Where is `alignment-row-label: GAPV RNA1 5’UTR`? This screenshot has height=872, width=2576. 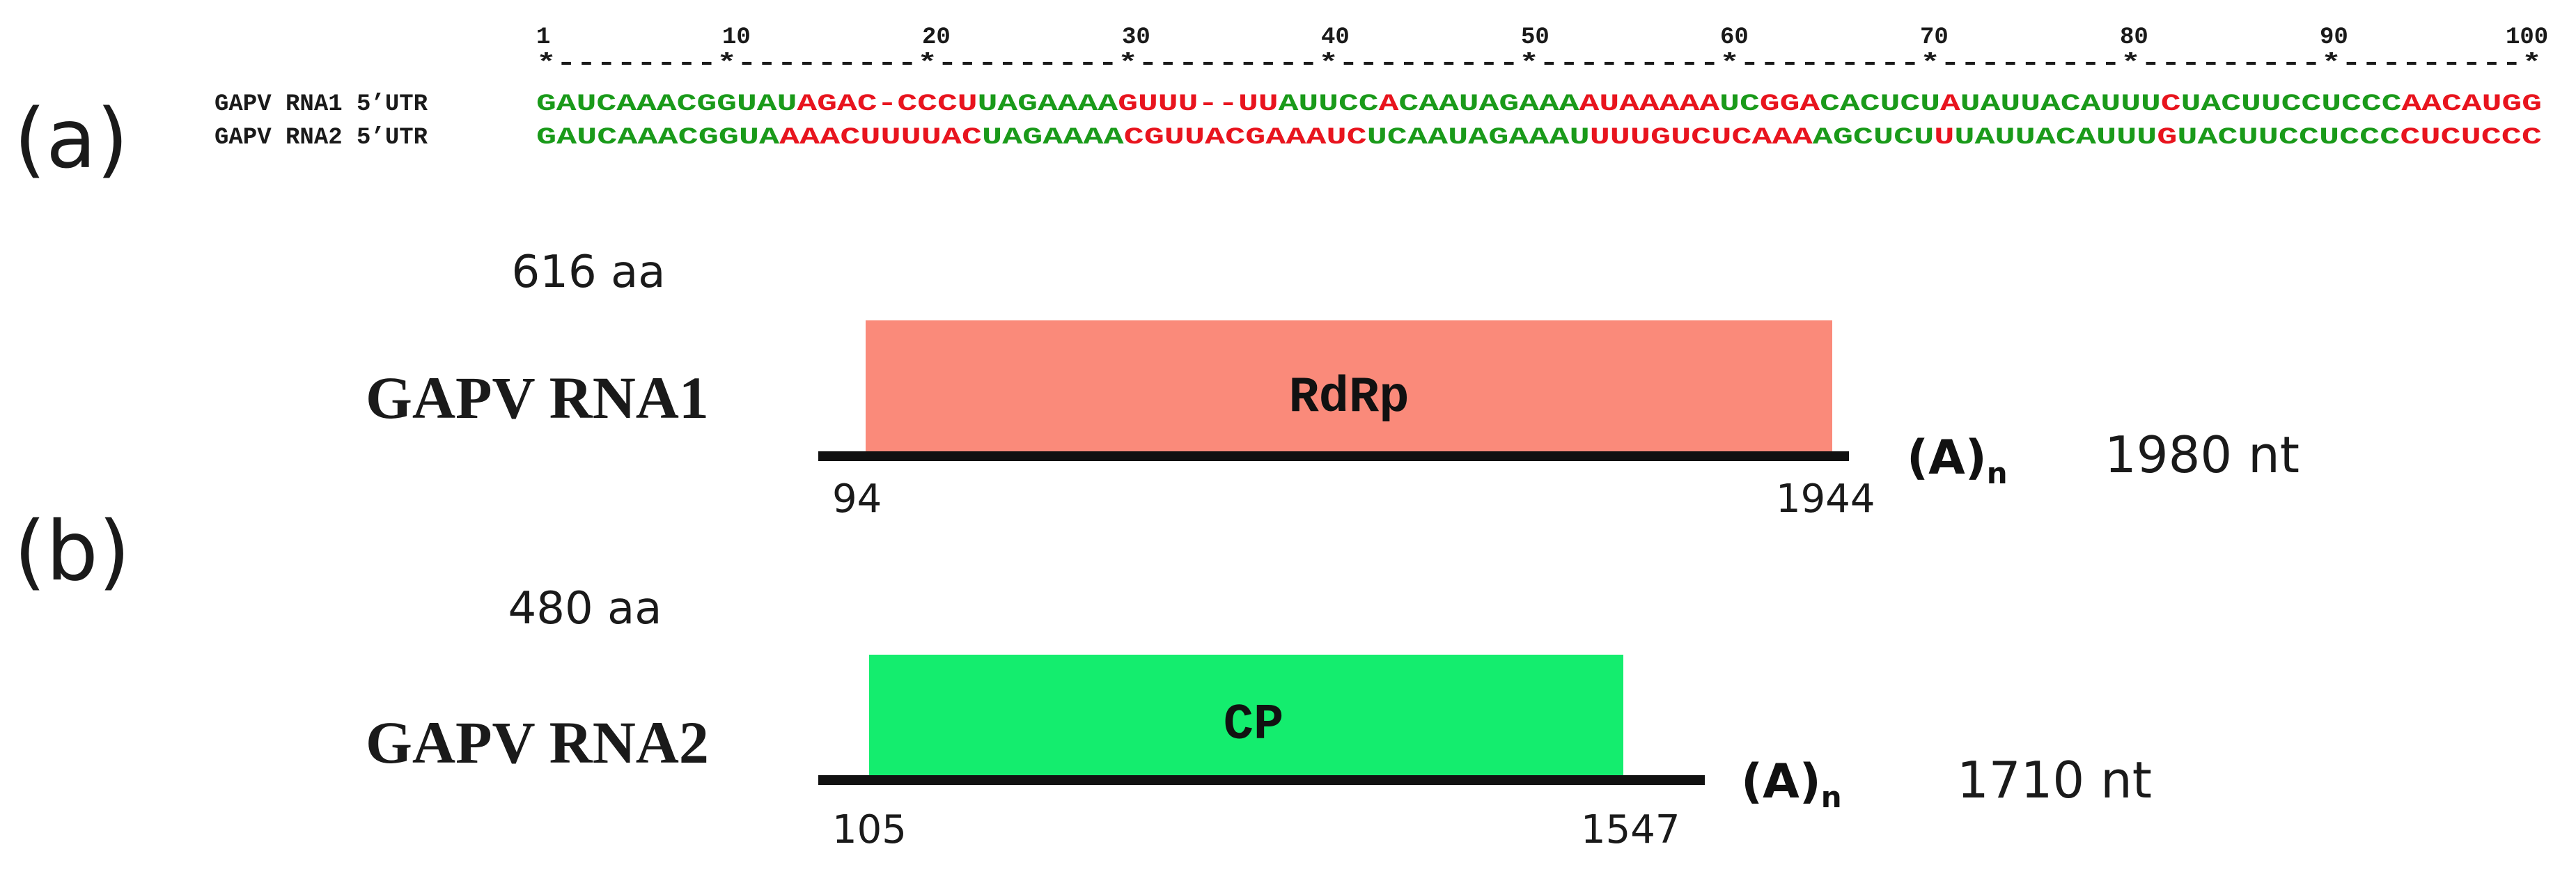
alignment-row-label: GAPV RNA1 5’UTR is located at coordinates (321, 105).